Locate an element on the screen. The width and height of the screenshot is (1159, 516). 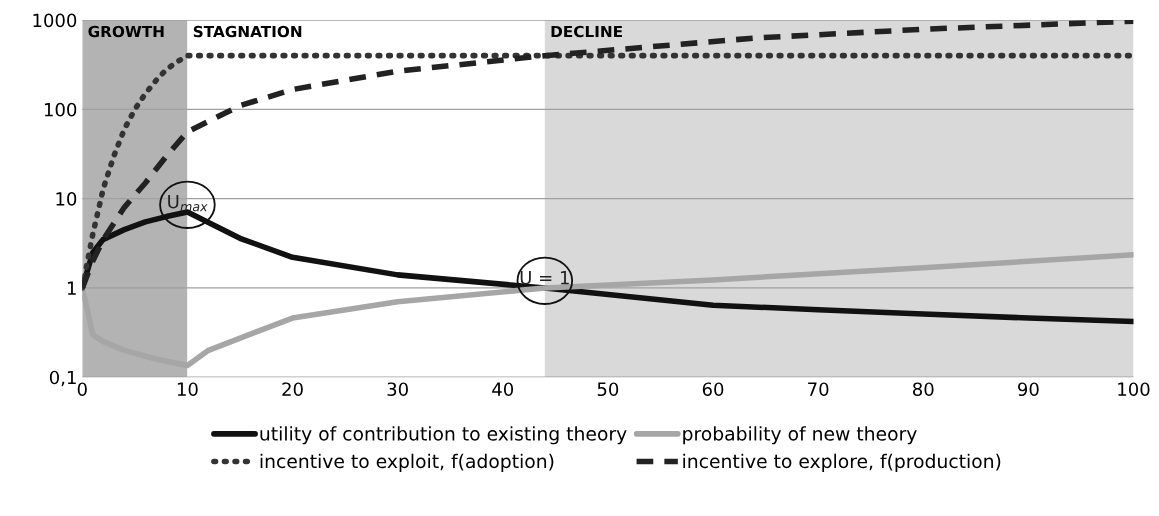
x-tick-label: 50 is located at coordinates (608, 389).